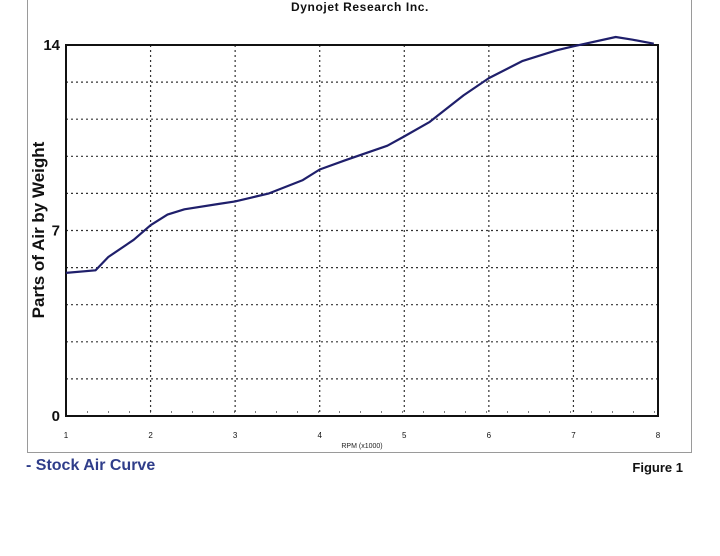 This screenshot has height=556, width=720. I want to click on x-tick-label: 8, so click(658, 435).